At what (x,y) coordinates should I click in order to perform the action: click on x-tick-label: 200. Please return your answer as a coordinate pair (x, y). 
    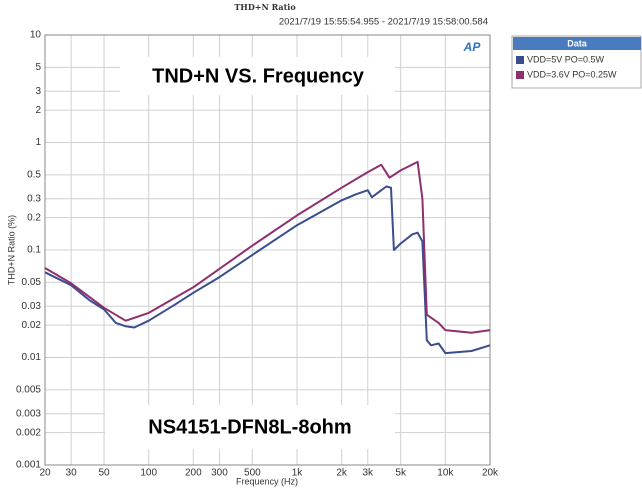
    Looking at the image, I should click on (193, 473).